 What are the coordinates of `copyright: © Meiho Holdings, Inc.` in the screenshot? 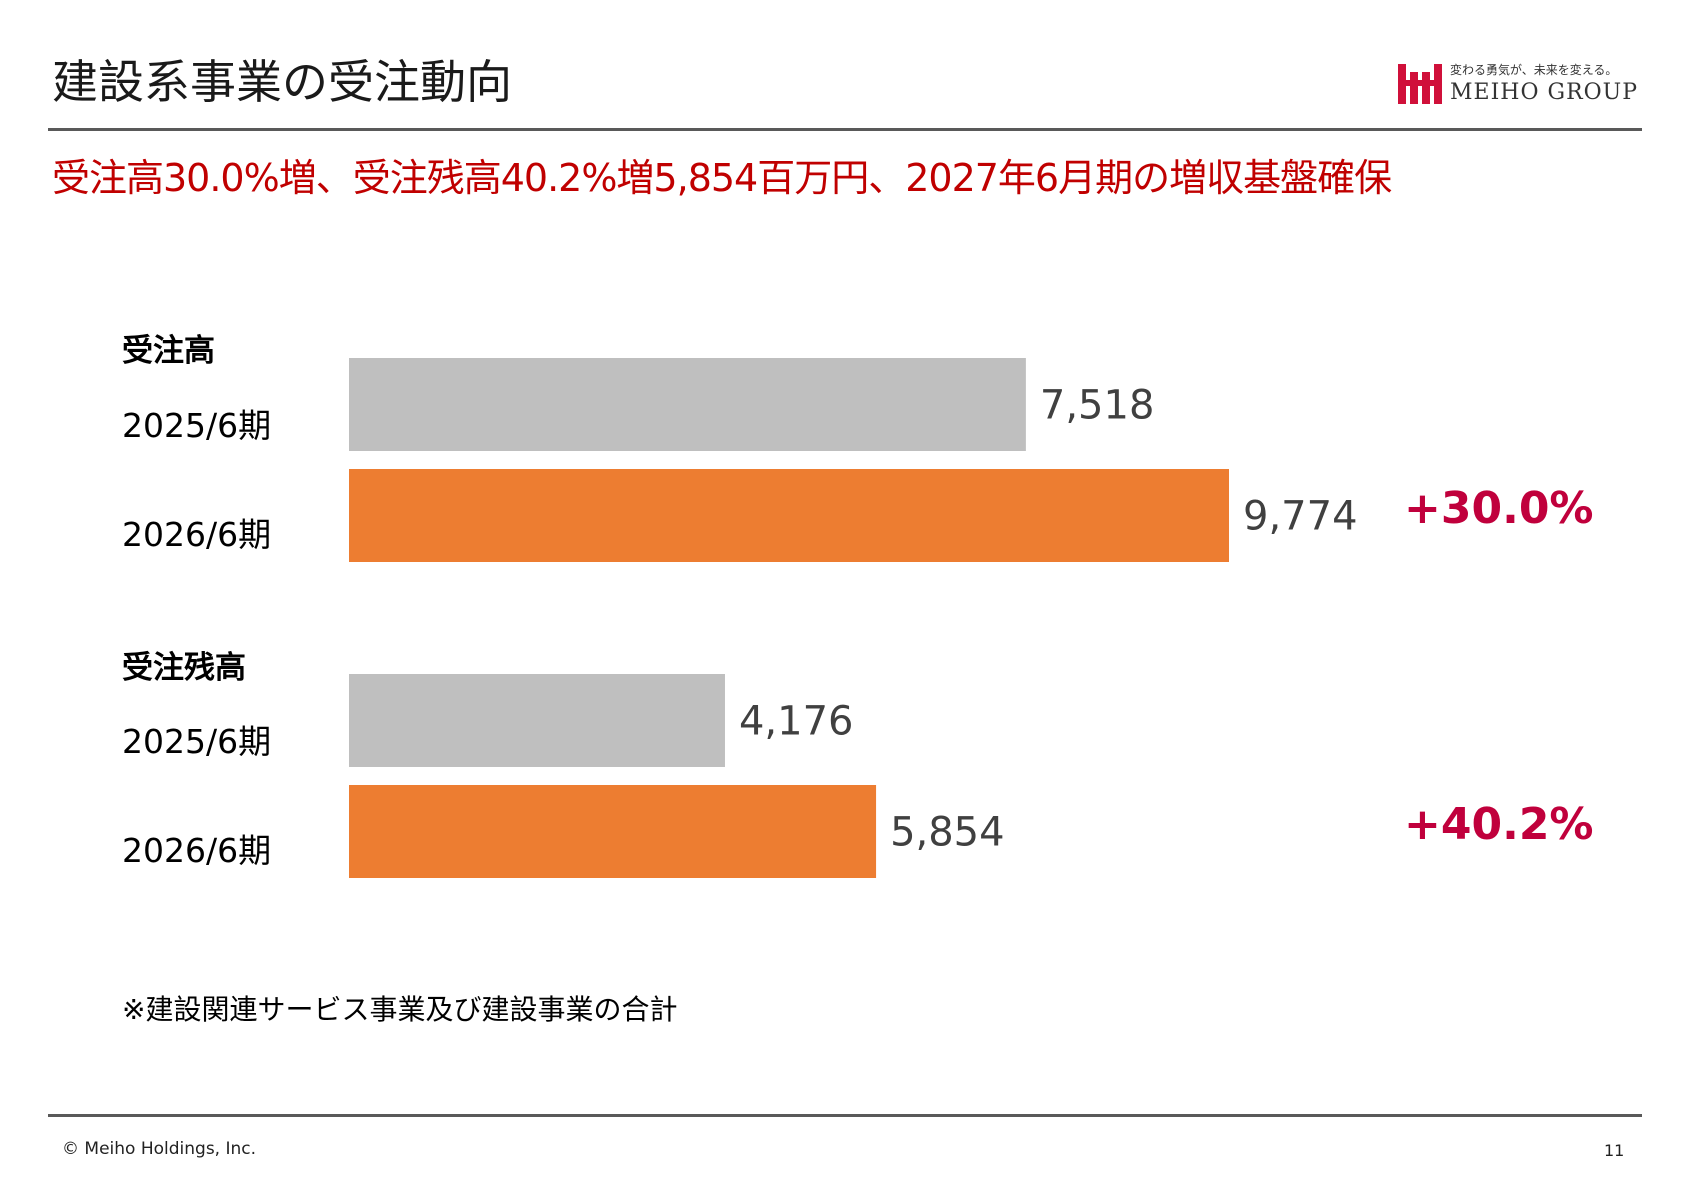 It's located at (159, 1149).